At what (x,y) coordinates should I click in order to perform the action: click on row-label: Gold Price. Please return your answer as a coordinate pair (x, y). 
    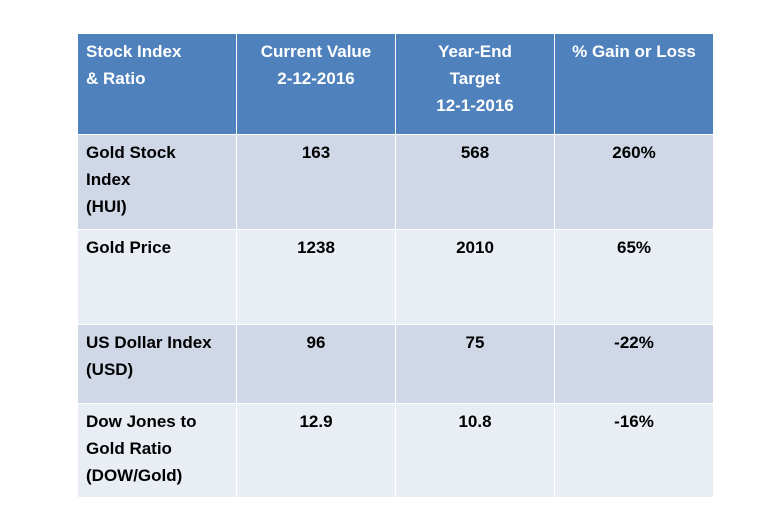
    Looking at the image, I should click on (157, 277).